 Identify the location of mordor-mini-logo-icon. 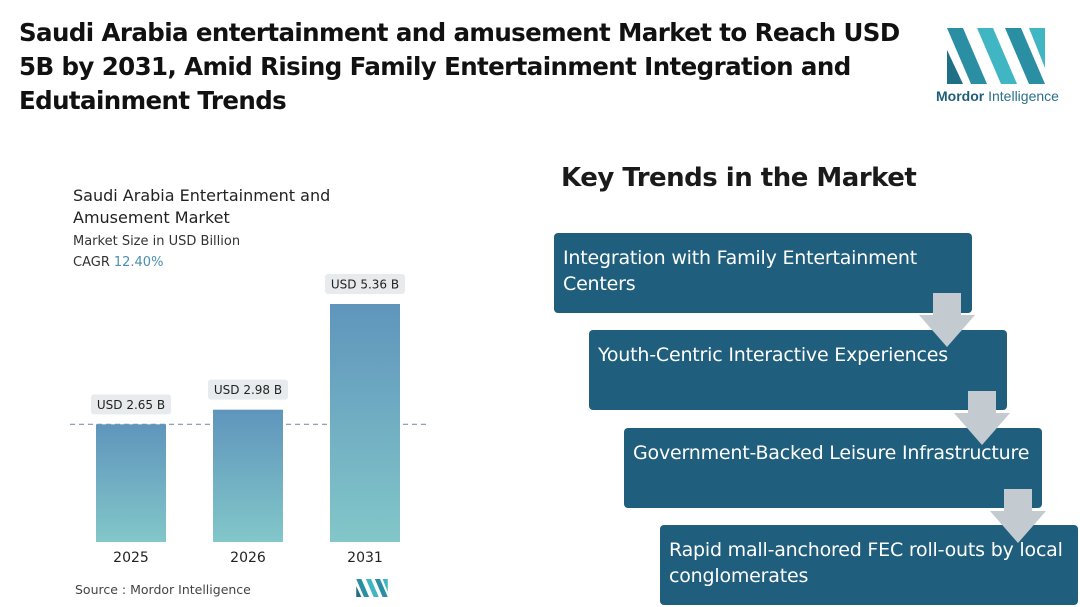
(372, 588).